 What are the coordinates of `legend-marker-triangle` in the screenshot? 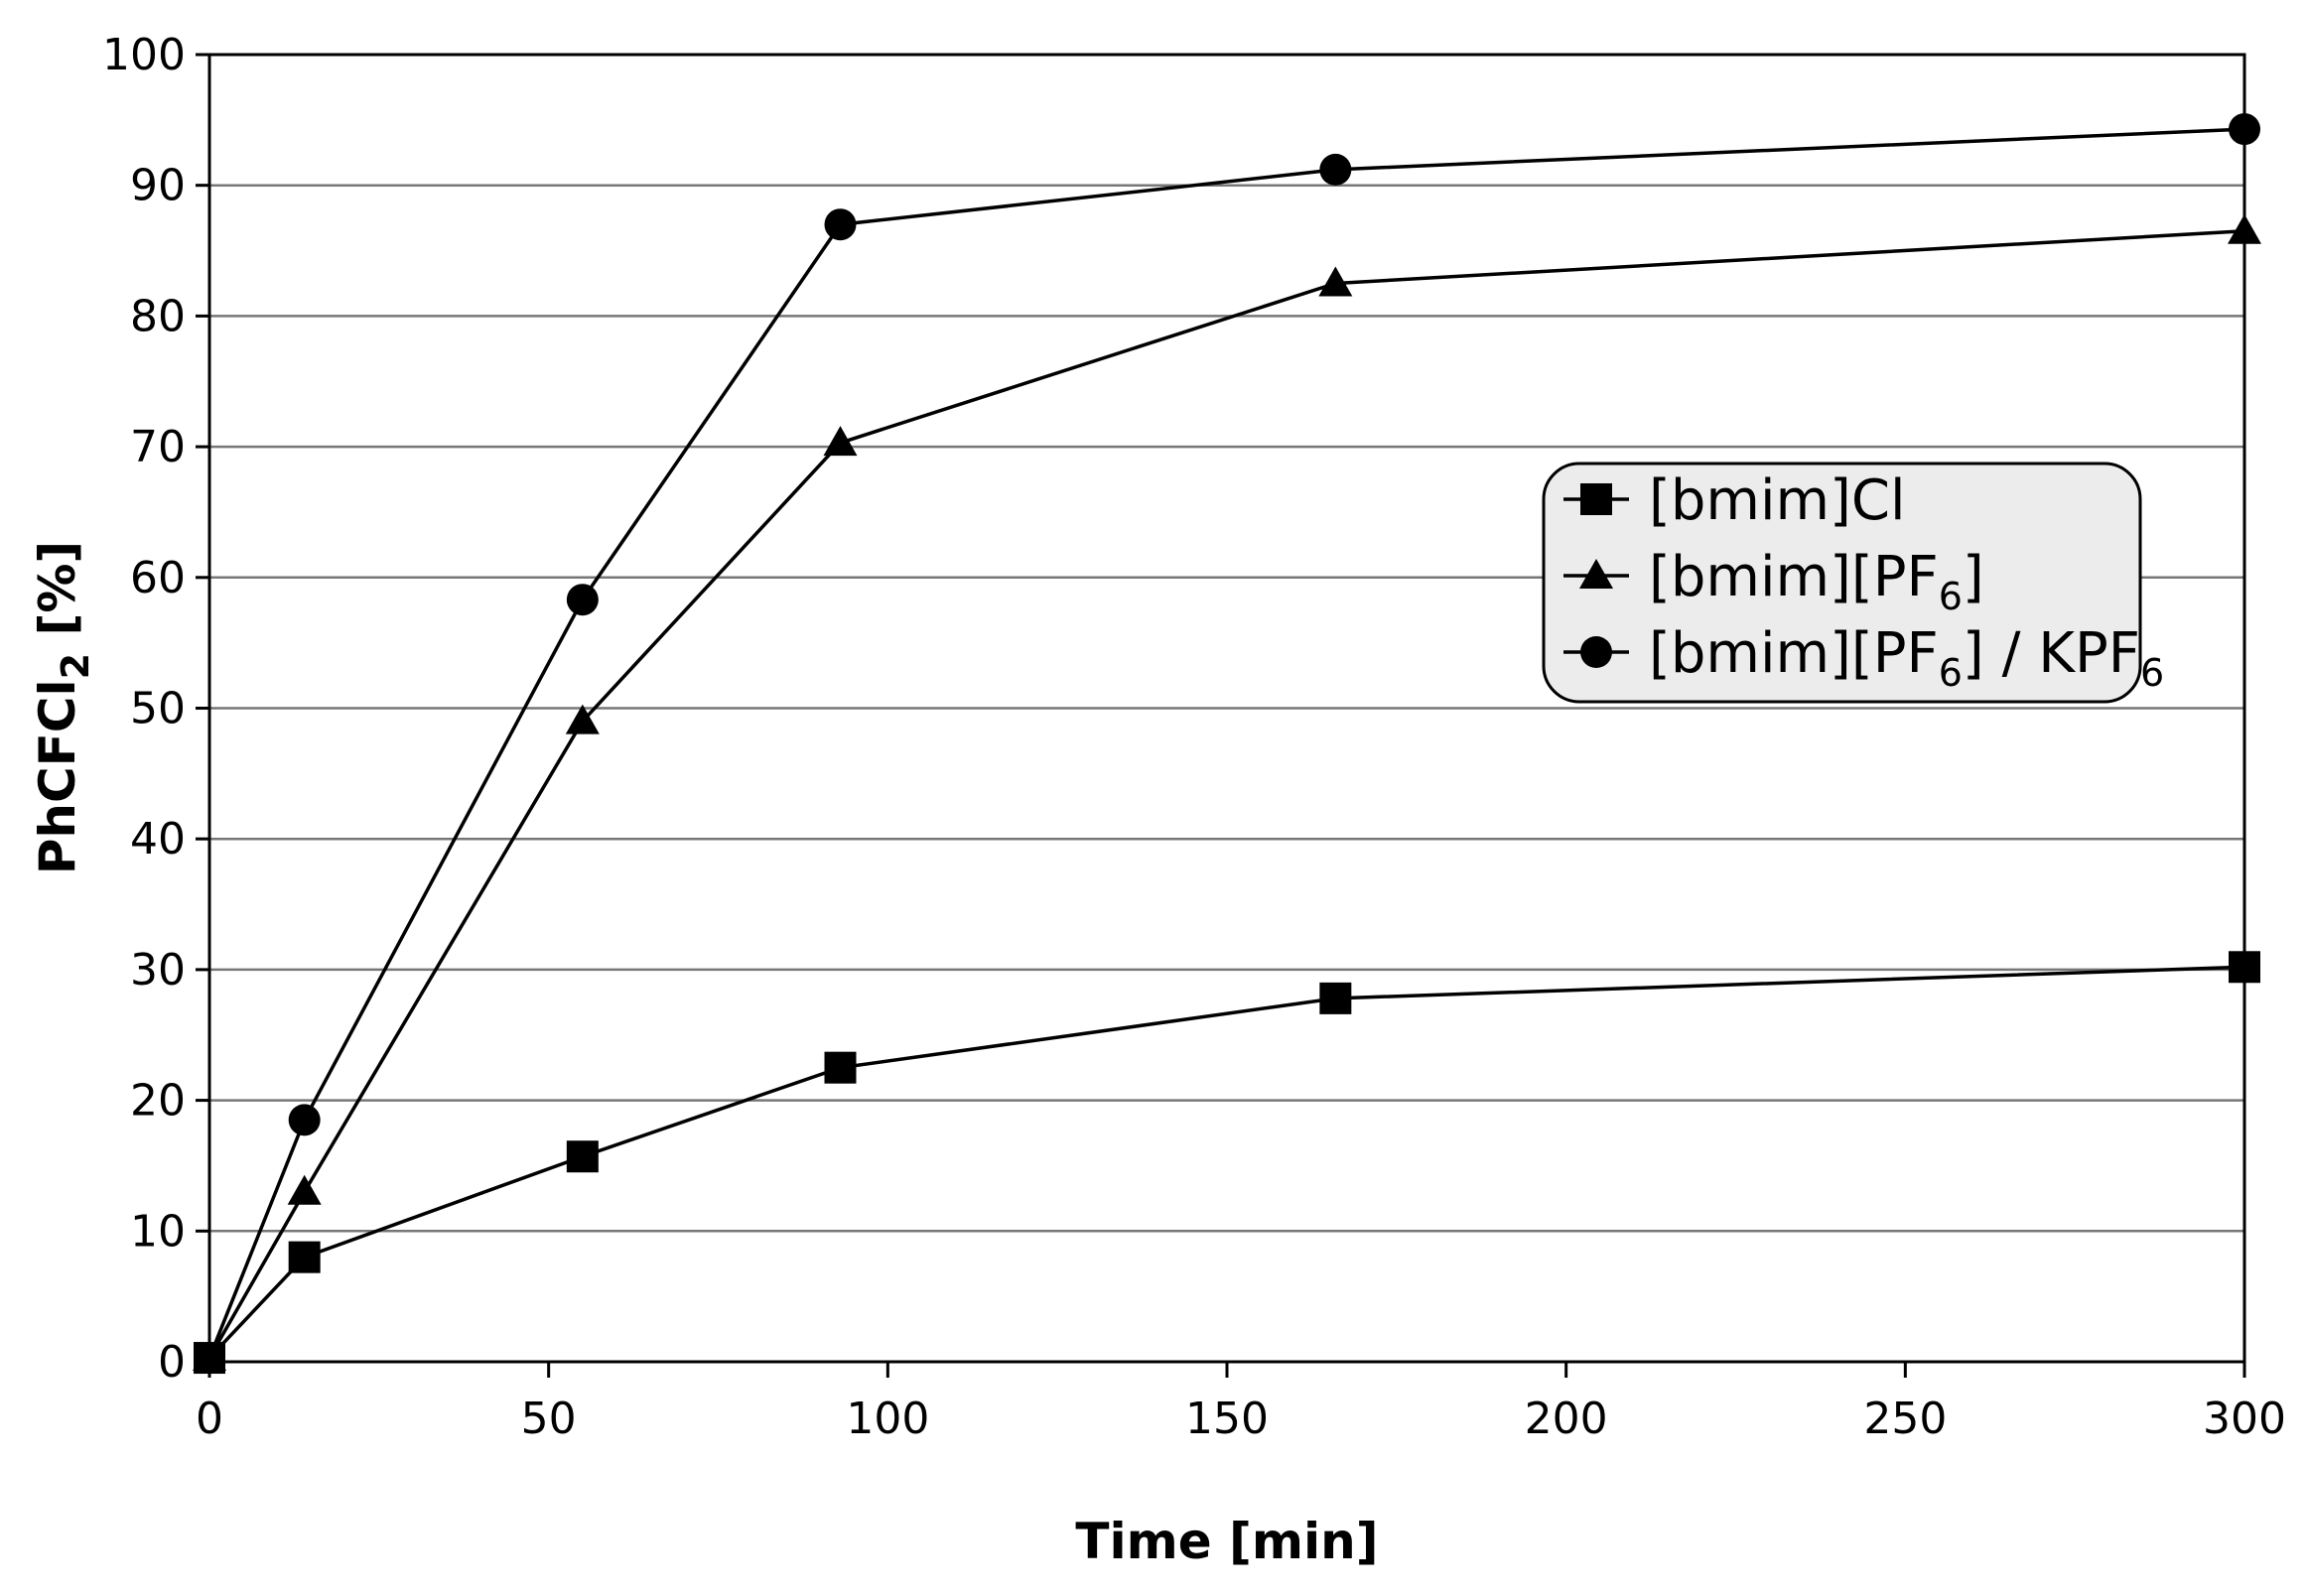 It's located at (1596, 574).